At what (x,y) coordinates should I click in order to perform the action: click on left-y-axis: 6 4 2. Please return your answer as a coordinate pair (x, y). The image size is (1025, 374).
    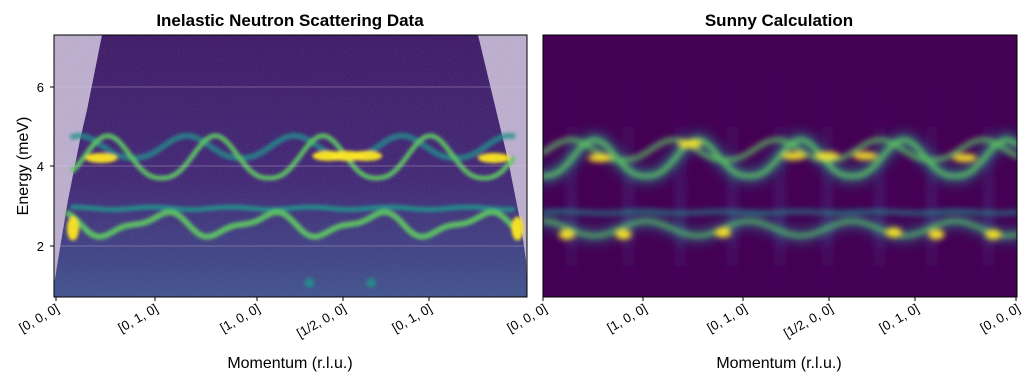
    Looking at the image, I should click on (45, 167).